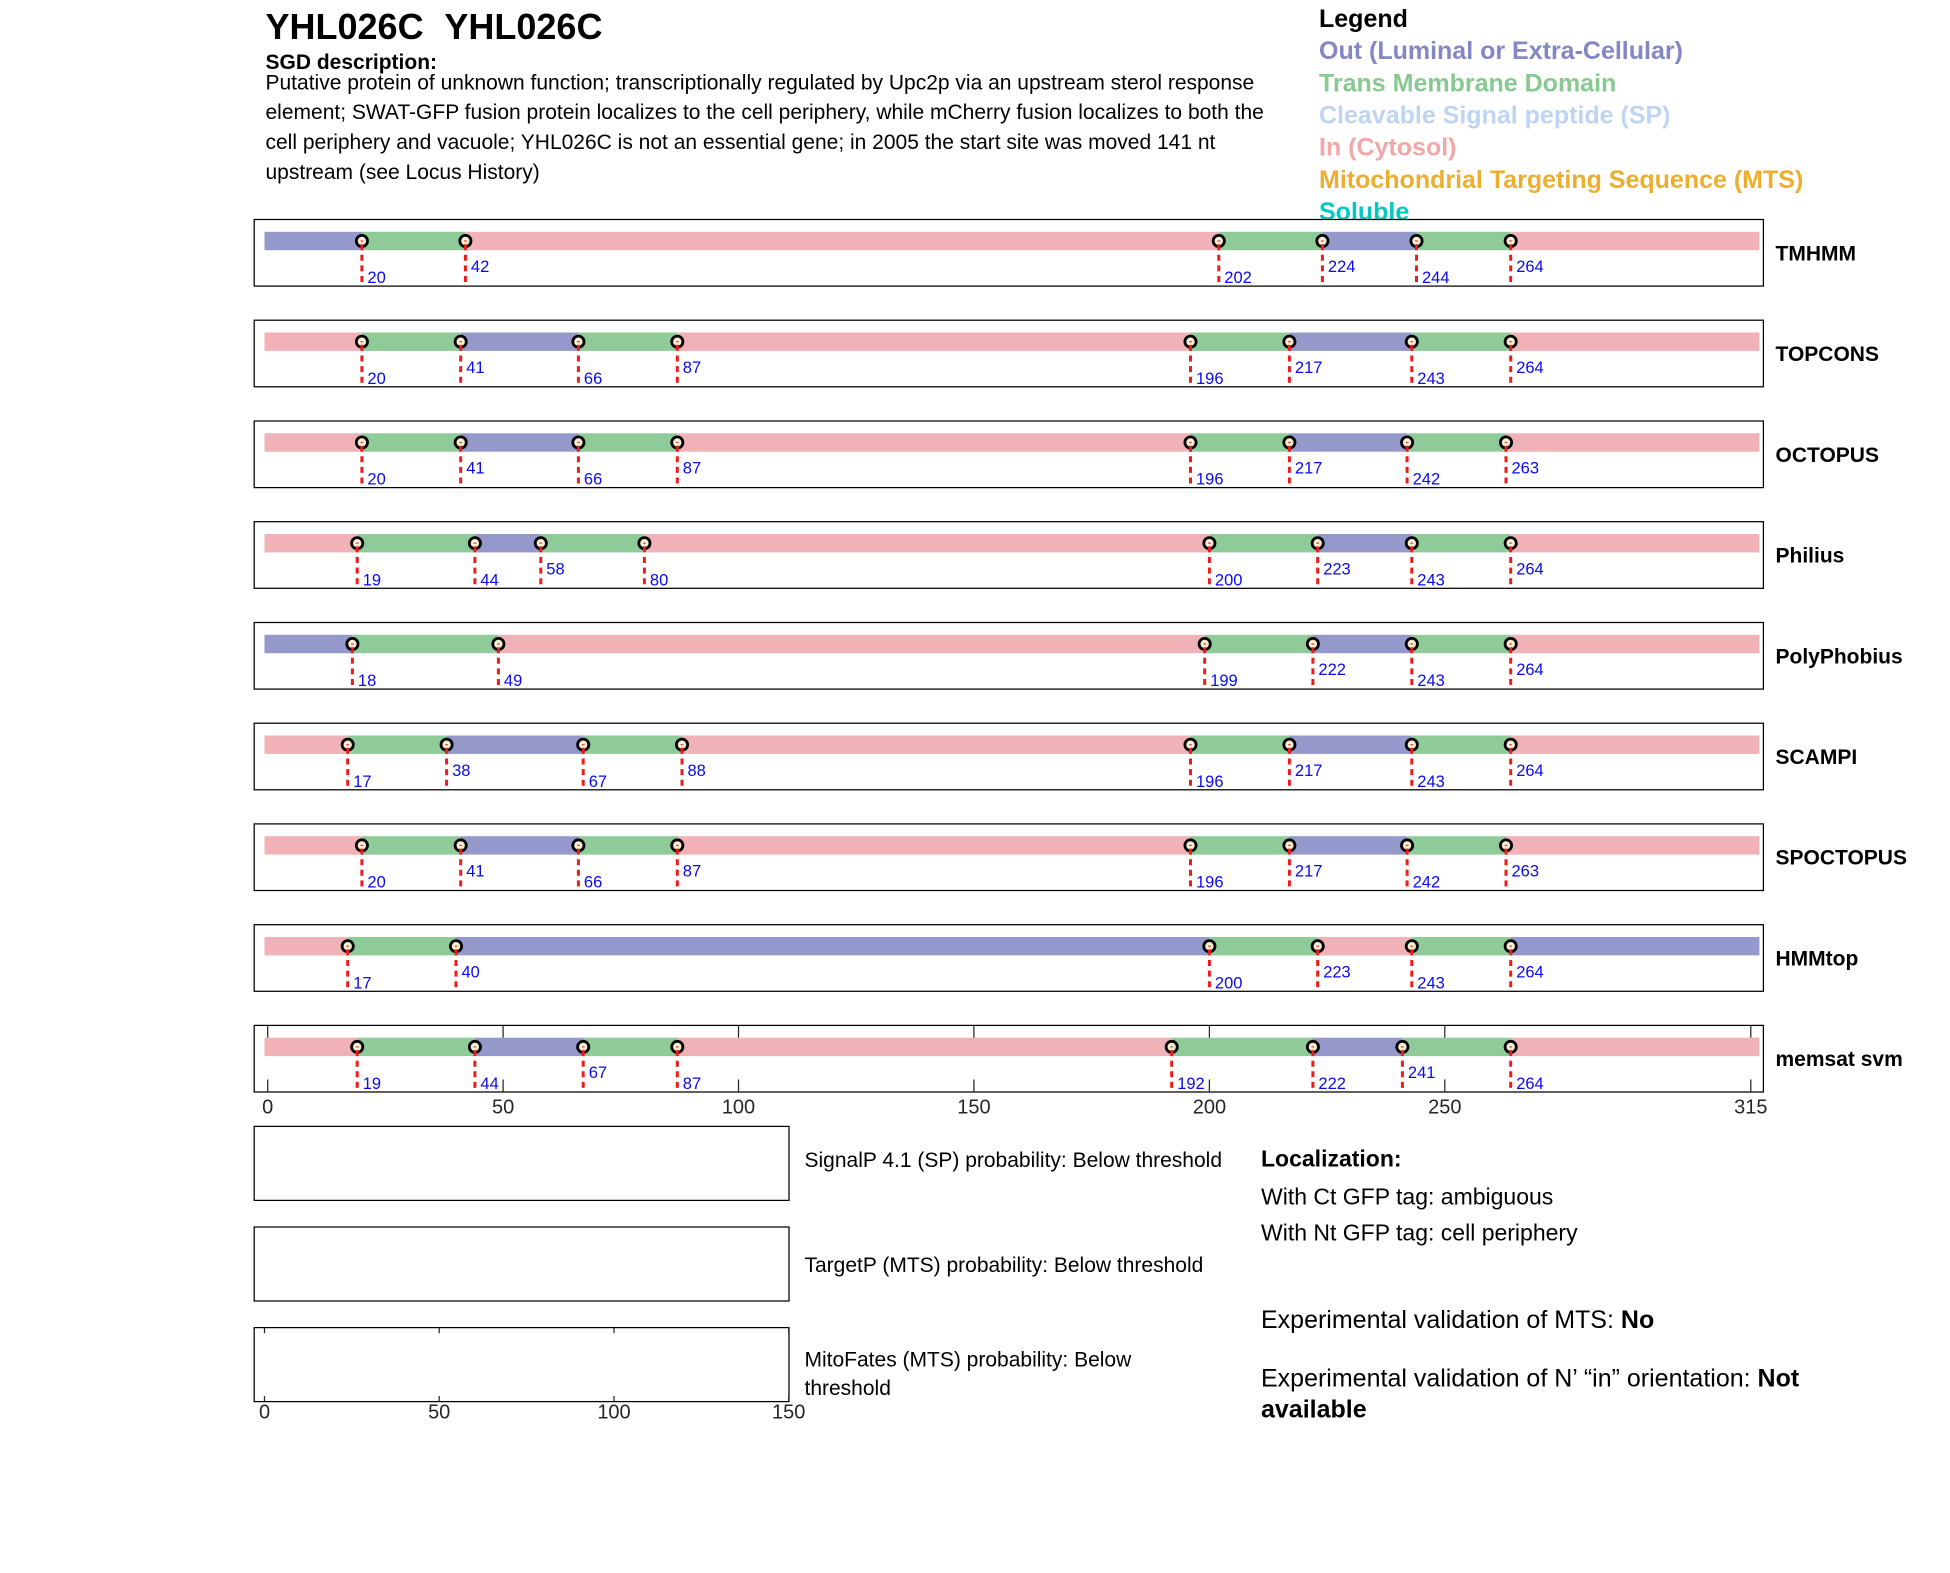 The image size is (1950, 1573). I want to click on svg-text: TMHMM, so click(1816, 253).